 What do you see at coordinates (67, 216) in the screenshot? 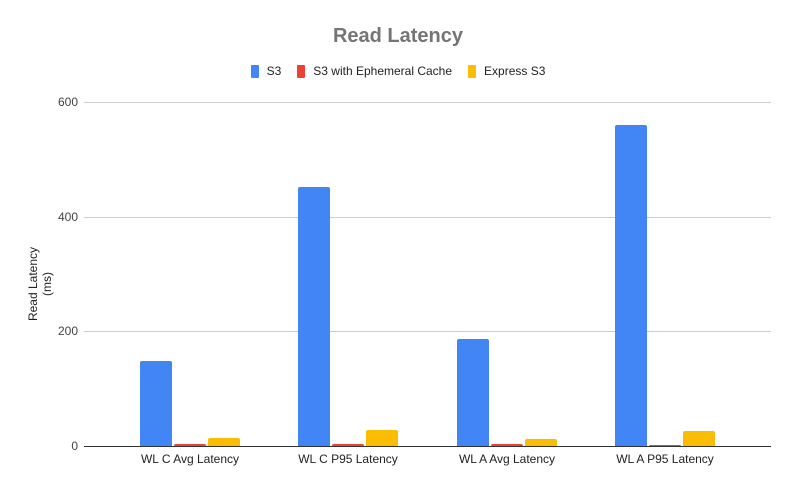
I see `y-tick-label: 400` at bounding box center [67, 216].